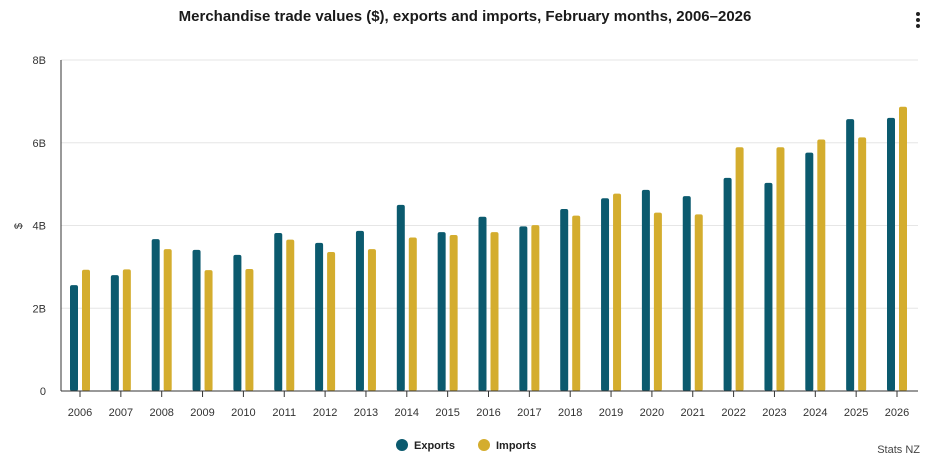 Image resolution: width=930 pixels, height=460 pixels. What do you see at coordinates (862, 264) in the screenshot?
I see `imports-bar-2025` at bounding box center [862, 264].